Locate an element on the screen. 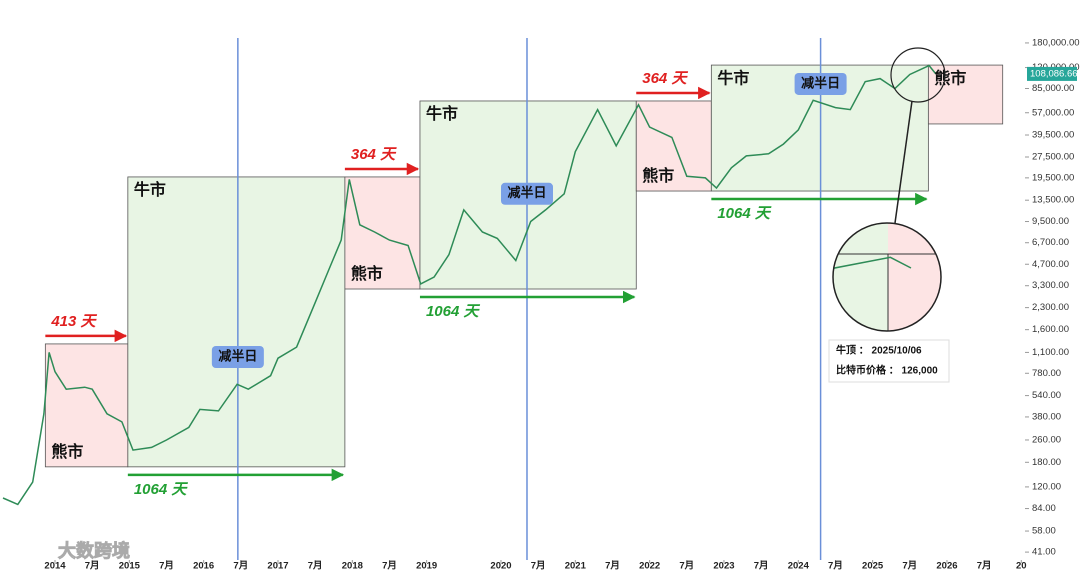  zoom-bull is located at coordinates (860, 277).